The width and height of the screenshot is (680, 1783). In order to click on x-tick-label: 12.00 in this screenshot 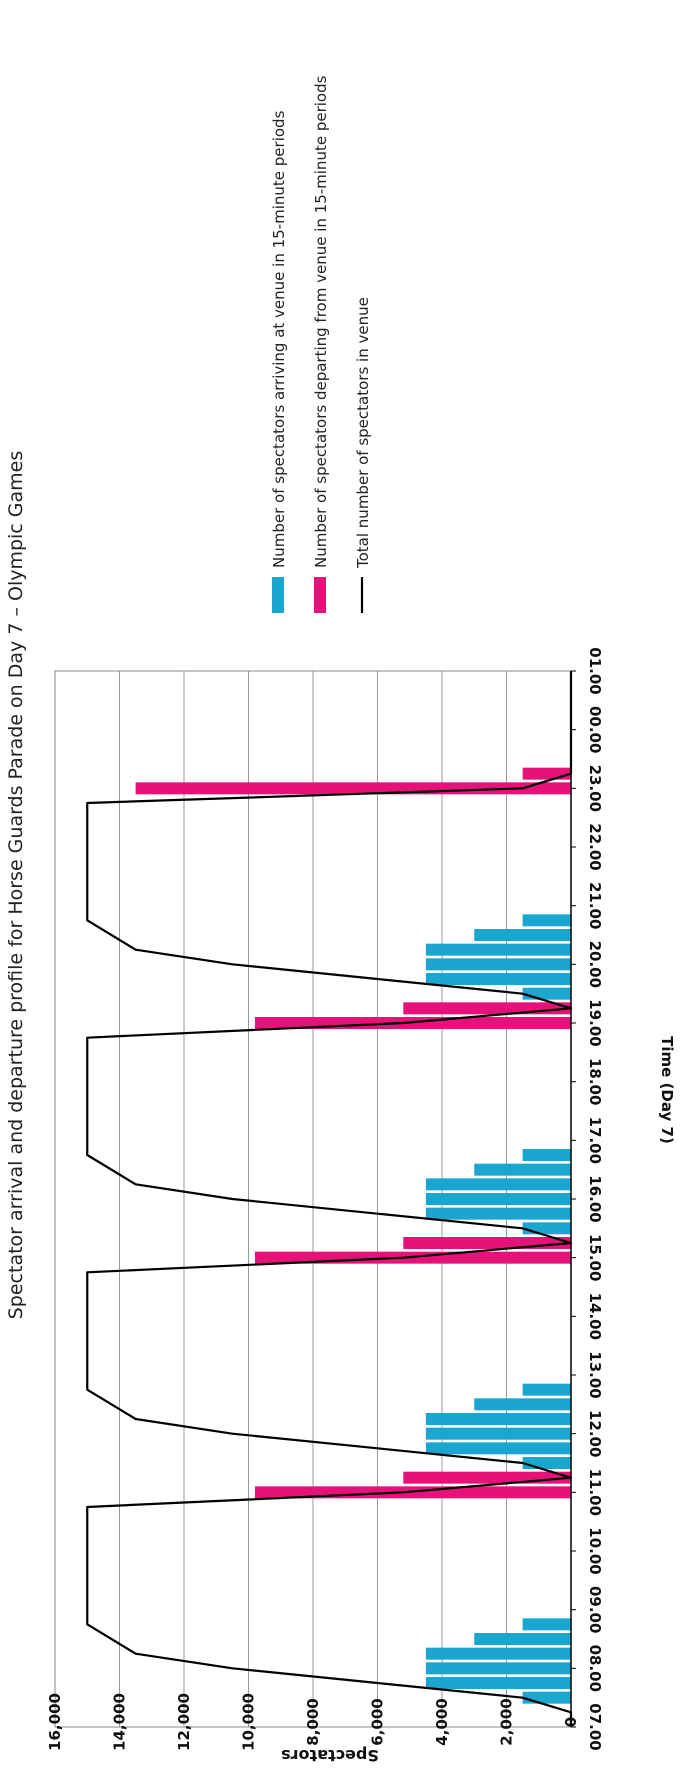, I will do `click(595, 1433)`.